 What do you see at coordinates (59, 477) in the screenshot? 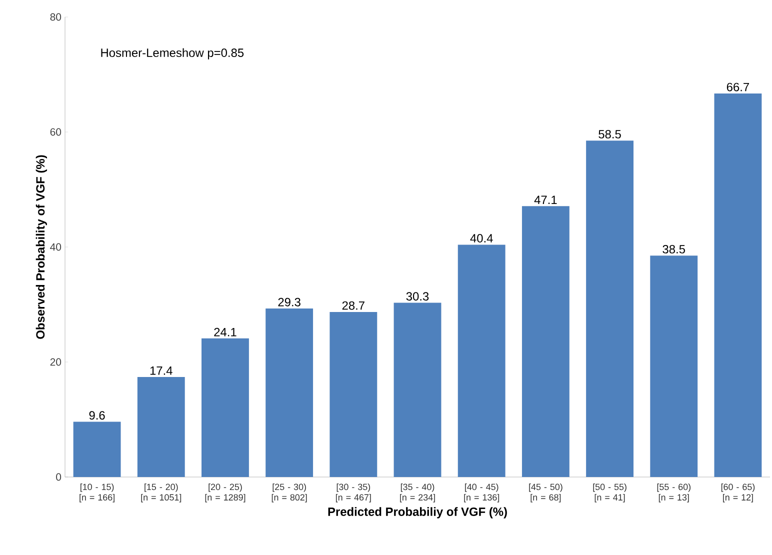
I see `y-tick-label: 0` at bounding box center [59, 477].